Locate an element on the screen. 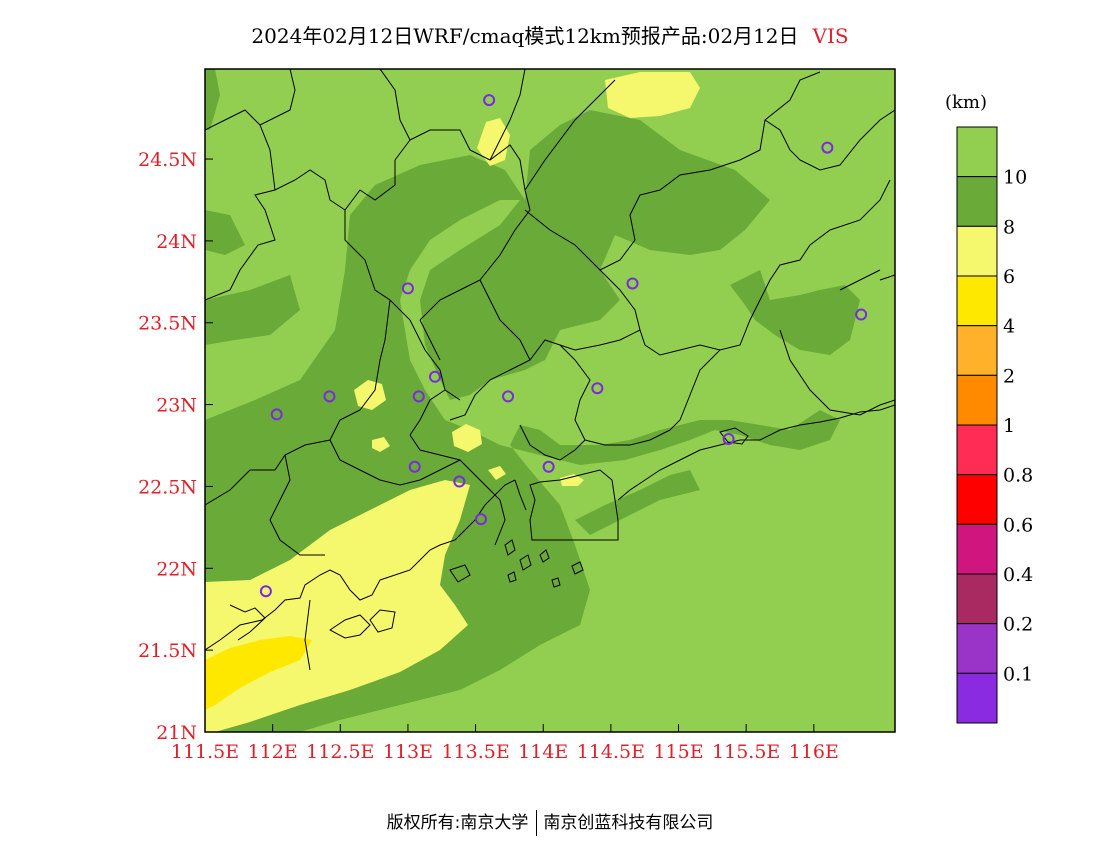  map-title: 2024年02月12日WRF/cmaq模式12km预报产品:02月12日 VIS is located at coordinates (550, 34).